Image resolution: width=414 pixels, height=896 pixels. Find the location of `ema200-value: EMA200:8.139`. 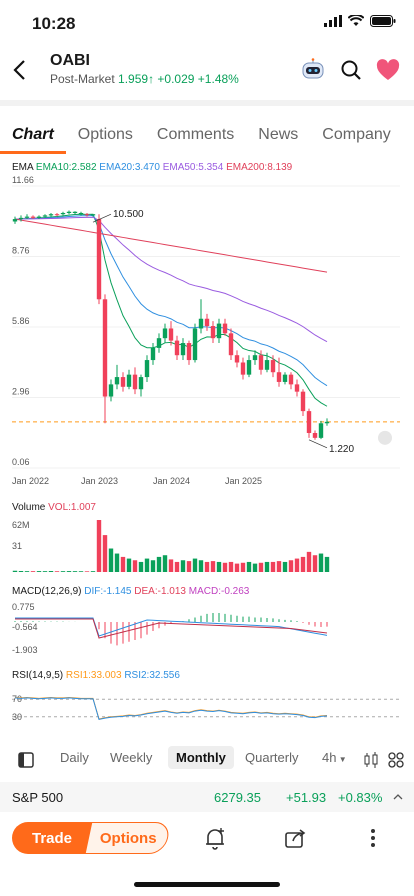

ema200-value: EMA200:8.139 is located at coordinates (259, 167).